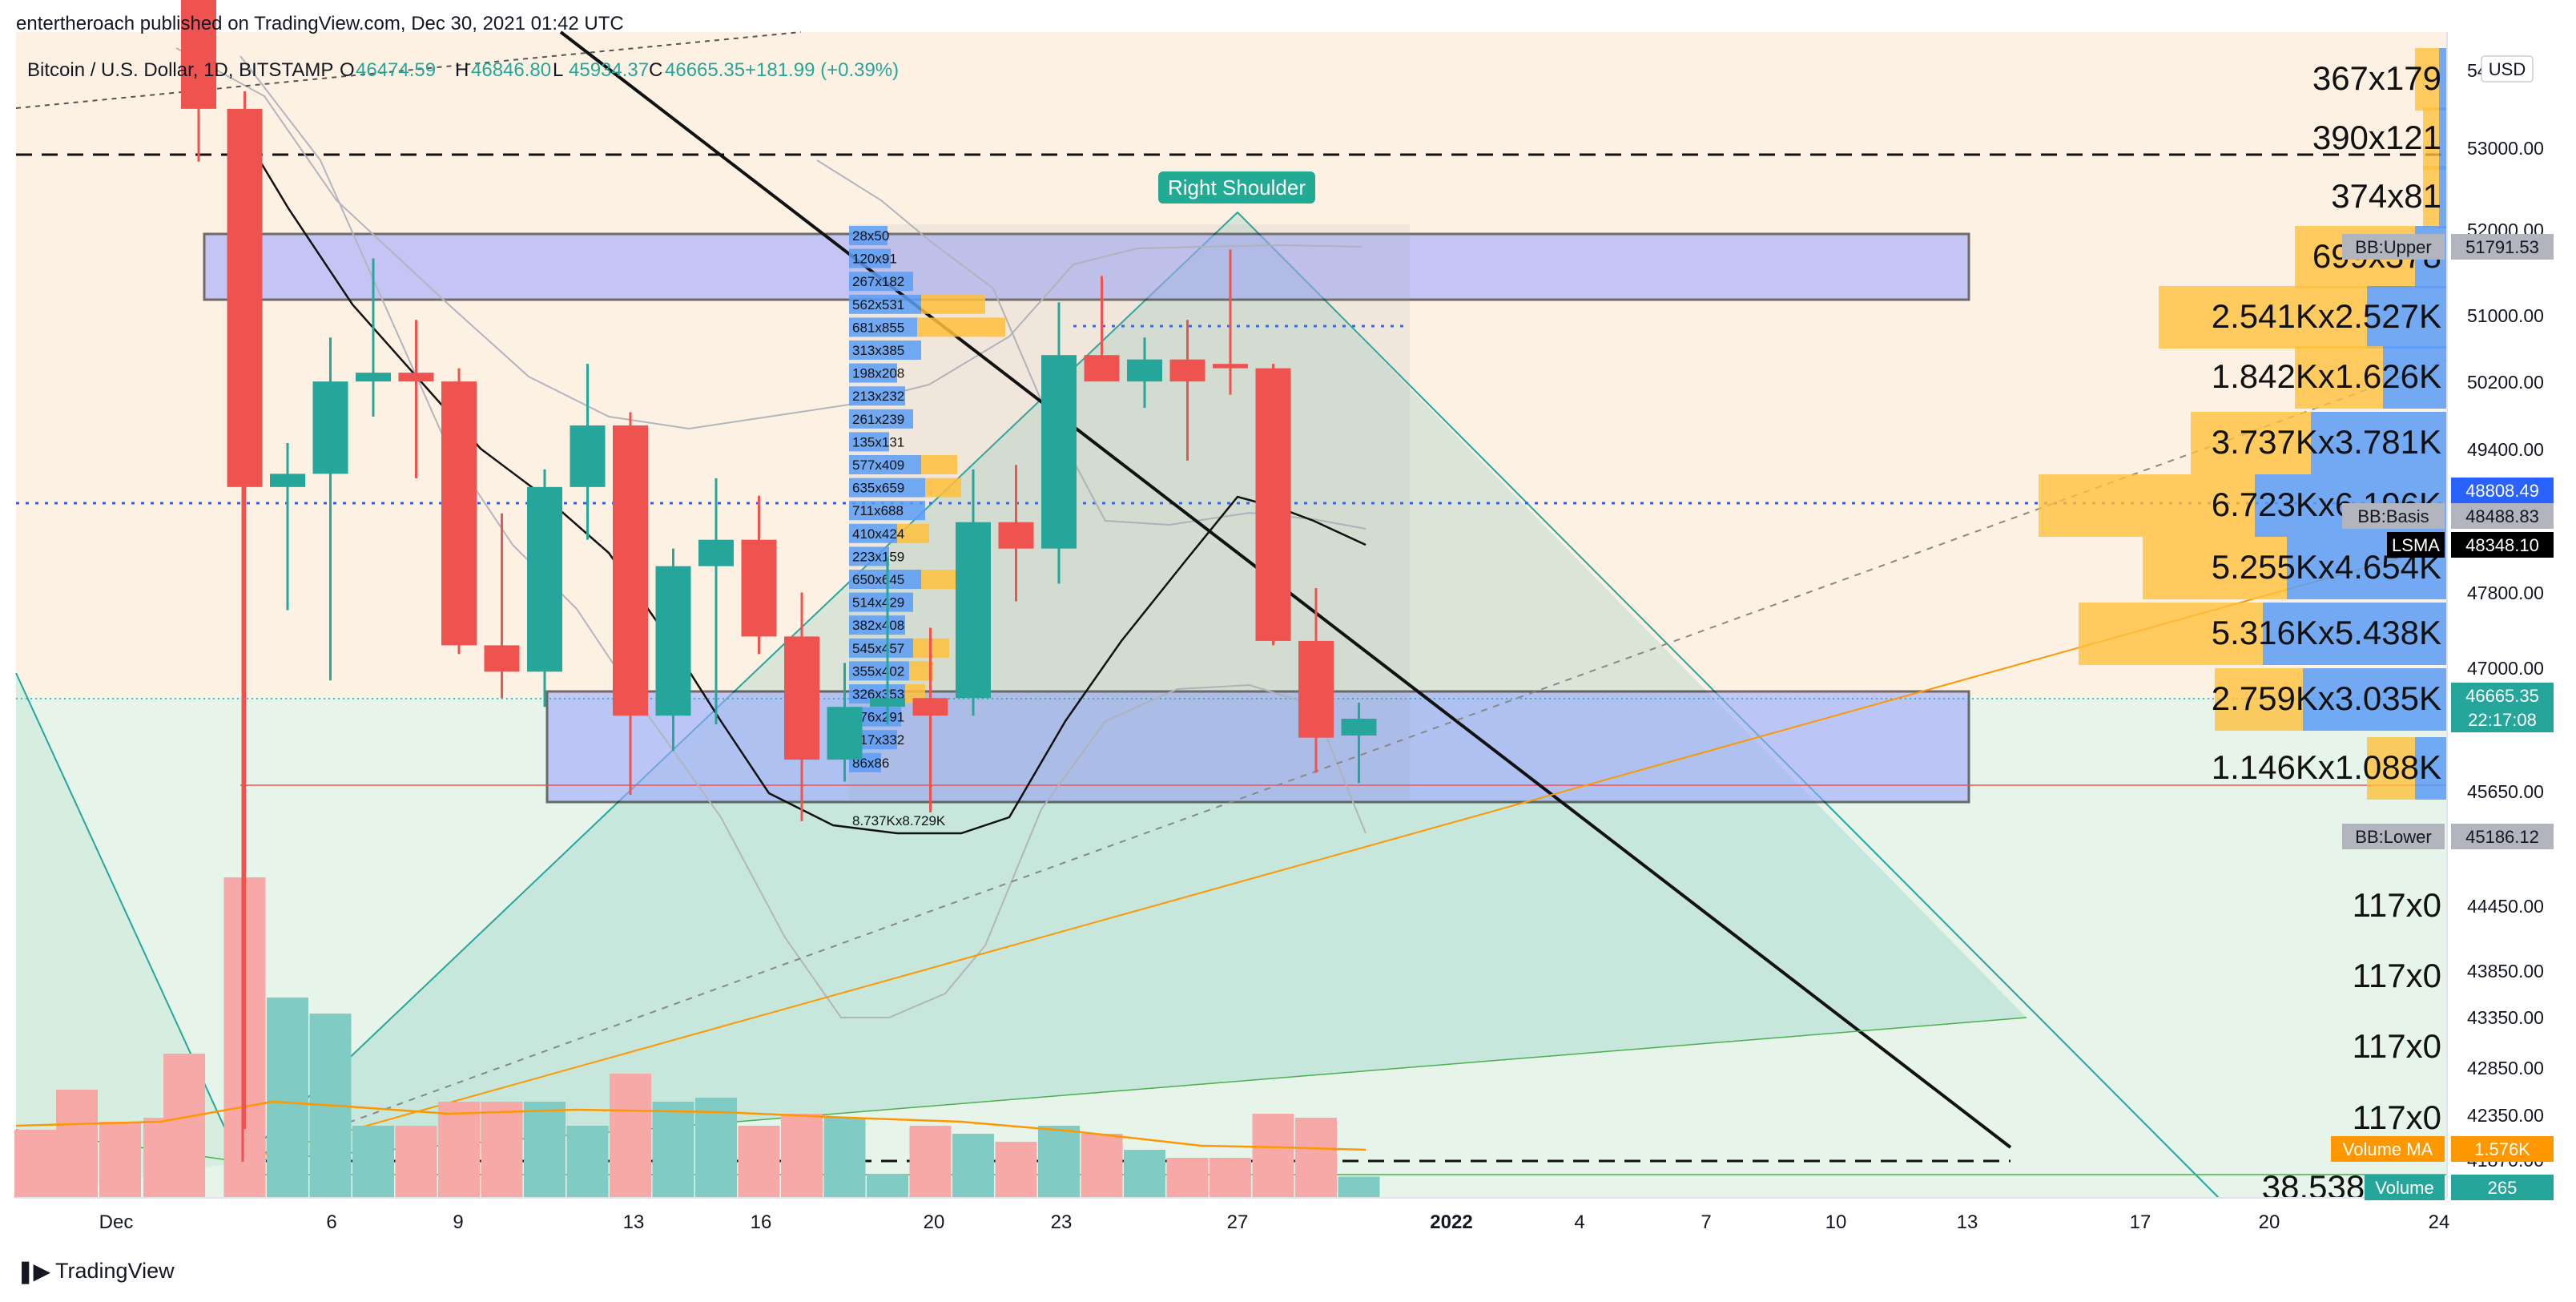  What do you see at coordinates (408, 70) in the screenshot?
I see `dashed-gray-line-top` at bounding box center [408, 70].